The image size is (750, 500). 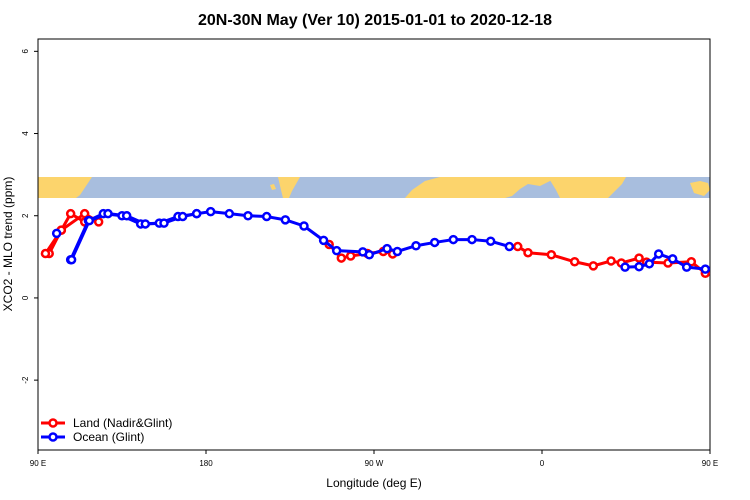 What do you see at coordinates (108, 437) in the screenshot?
I see `legend-label: Ocean (Glint)` at bounding box center [108, 437].